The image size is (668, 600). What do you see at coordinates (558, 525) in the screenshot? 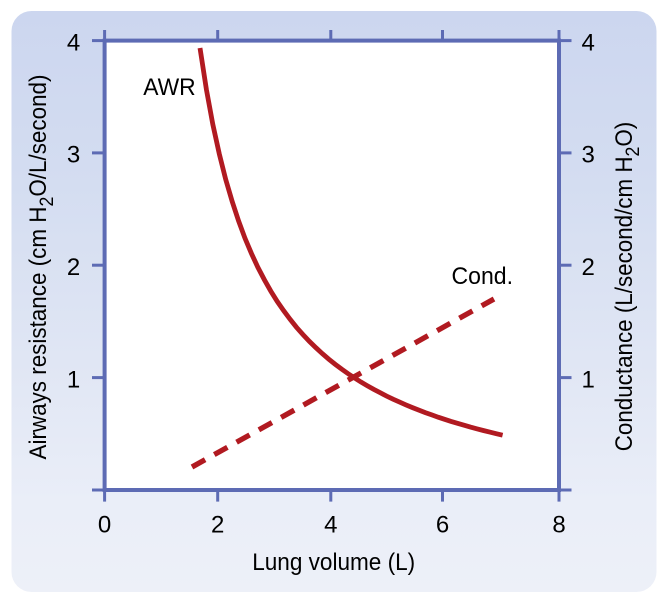
I see `svg-text: 8` at bounding box center [558, 525].